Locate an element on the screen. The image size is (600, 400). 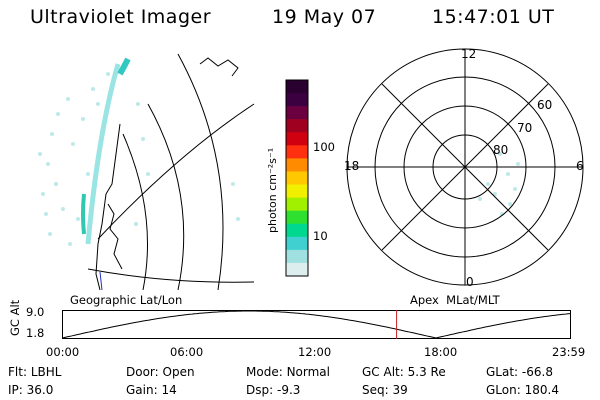
mlt-label-18: 18 is located at coordinates (351, 166).